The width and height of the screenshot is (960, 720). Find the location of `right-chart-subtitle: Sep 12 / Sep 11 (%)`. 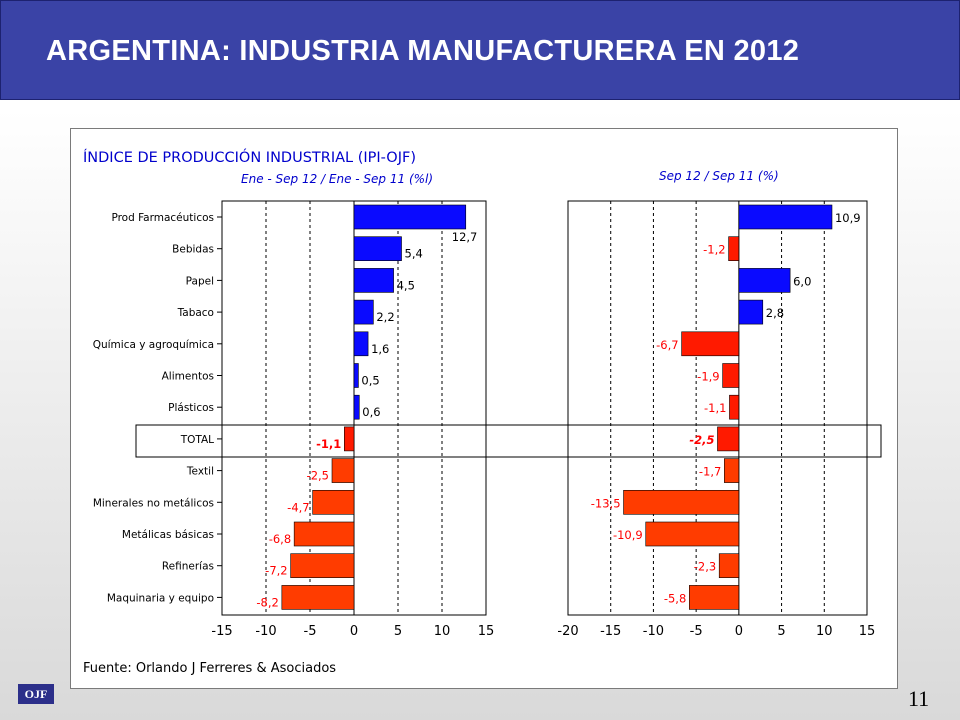

right-chart-subtitle: Sep 12 / Sep 11 (%) is located at coordinates (719, 176).